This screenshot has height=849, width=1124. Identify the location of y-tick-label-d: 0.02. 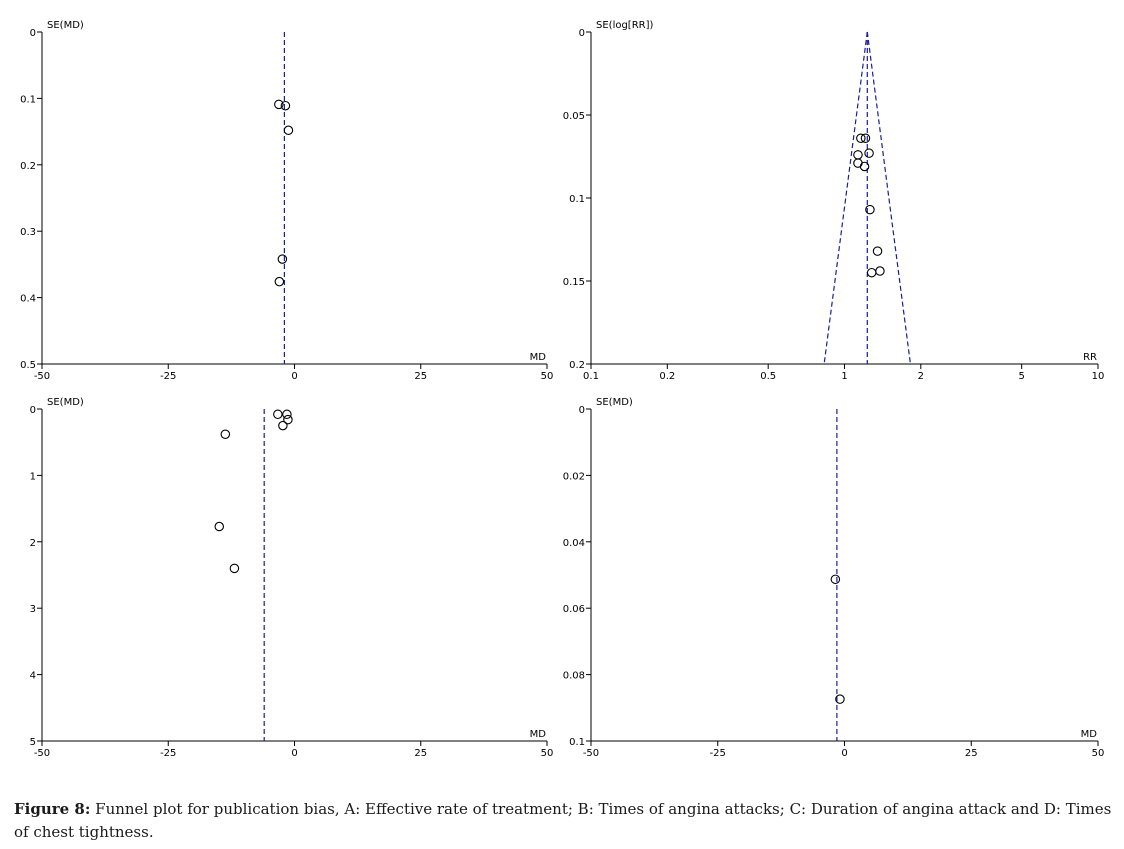
(574, 476).